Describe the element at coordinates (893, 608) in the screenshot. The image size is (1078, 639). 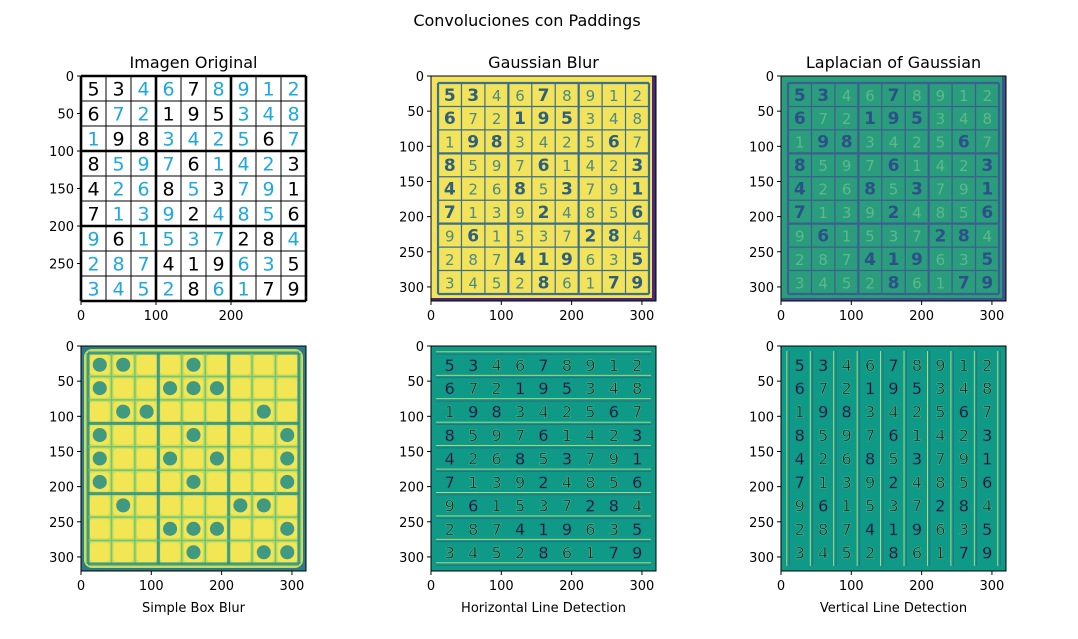
I see `panel-xlabel: Vertical Line Detection` at that location.